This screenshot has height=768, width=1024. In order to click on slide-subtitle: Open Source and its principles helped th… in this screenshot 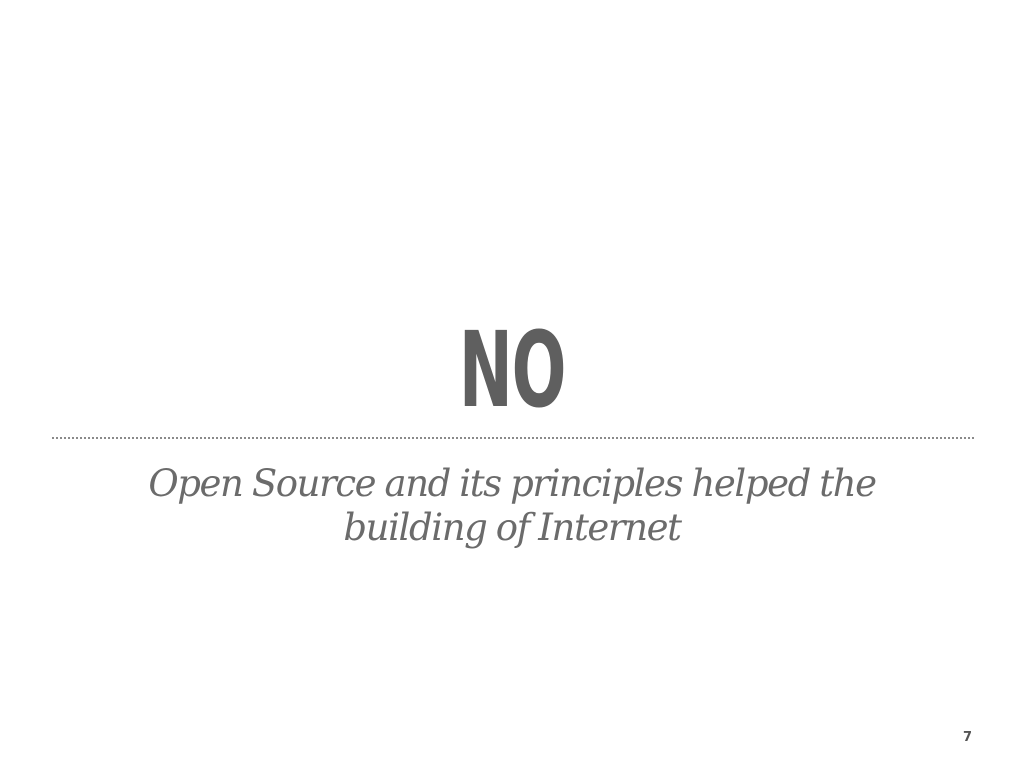, I will do `click(512, 505)`.